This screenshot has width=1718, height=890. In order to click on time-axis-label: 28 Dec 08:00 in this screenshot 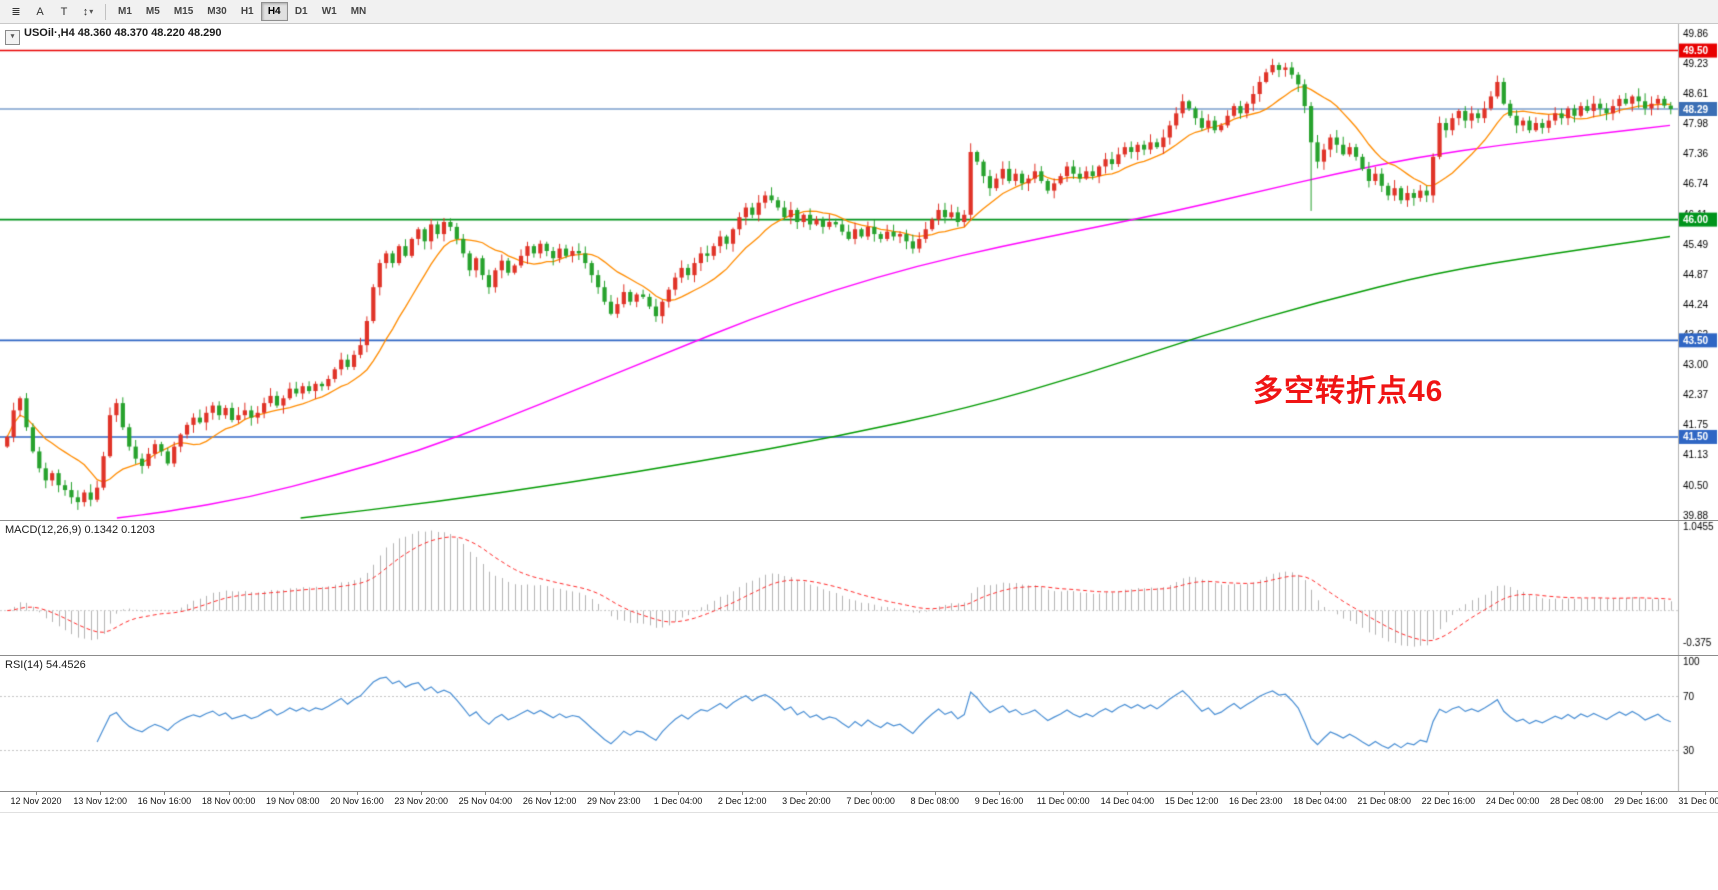, I will do `click(1577, 801)`.